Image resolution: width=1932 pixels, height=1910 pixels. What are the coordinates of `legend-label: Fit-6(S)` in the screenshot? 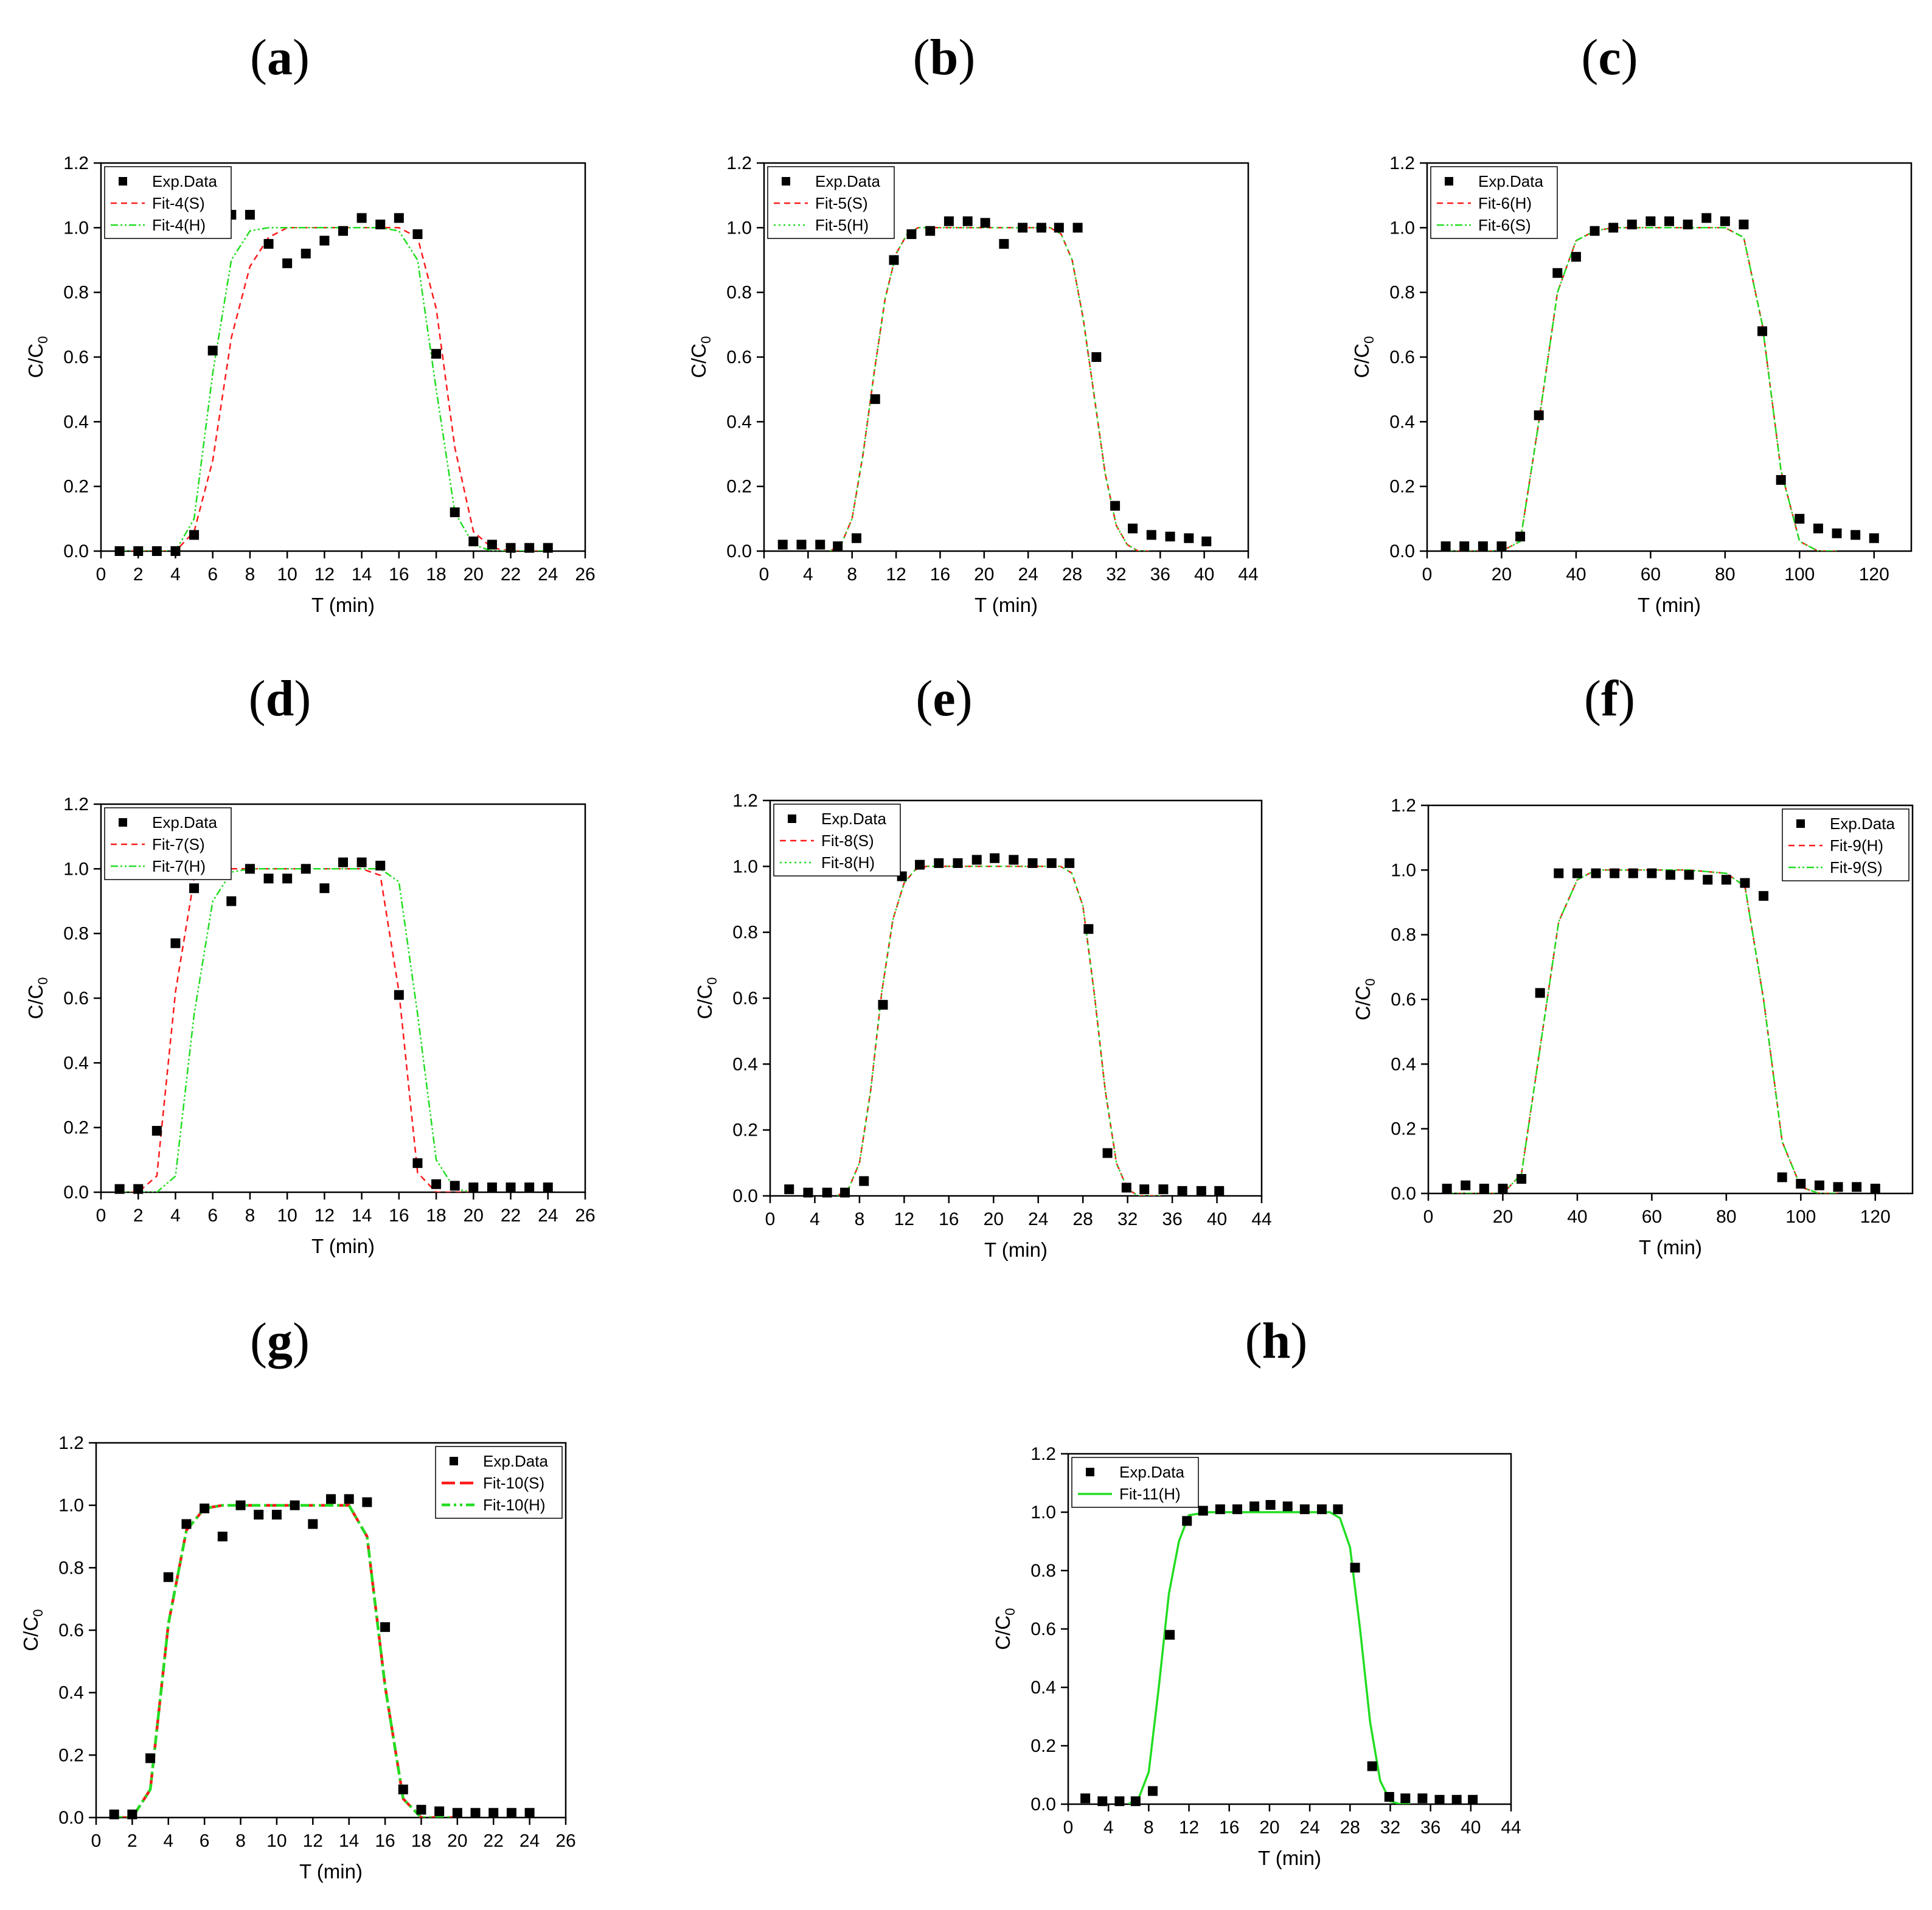 It's located at (1504, 225).